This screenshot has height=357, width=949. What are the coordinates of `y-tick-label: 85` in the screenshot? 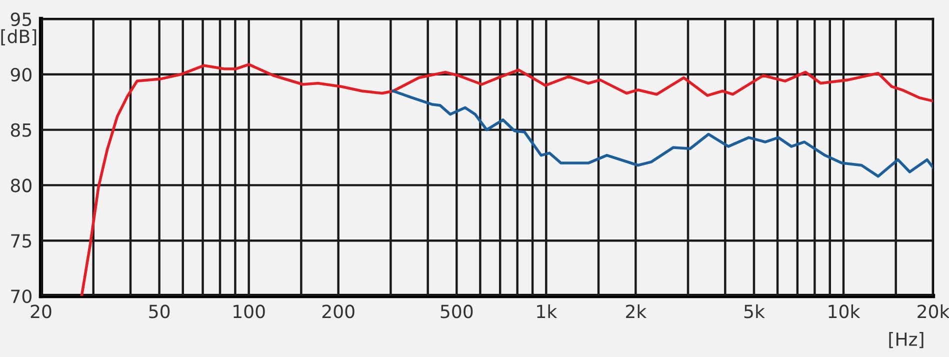 It's located at (21, 130).